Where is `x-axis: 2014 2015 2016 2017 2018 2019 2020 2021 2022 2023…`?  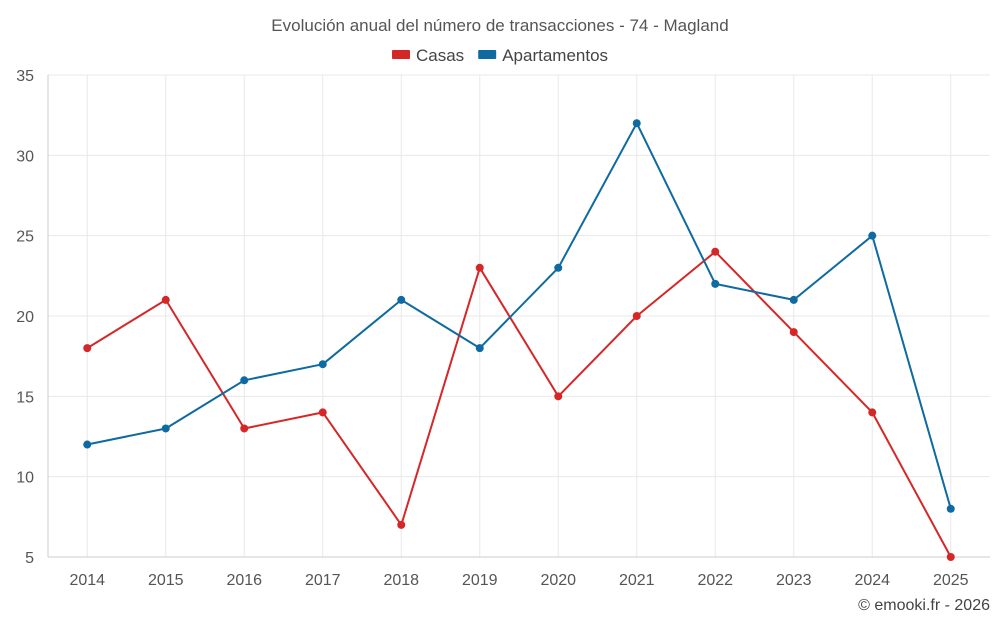
x-axis: 2014 2015 2016 2017 2018 2019 2020 2021 2022 2023… is located at coordinates (519, 572).